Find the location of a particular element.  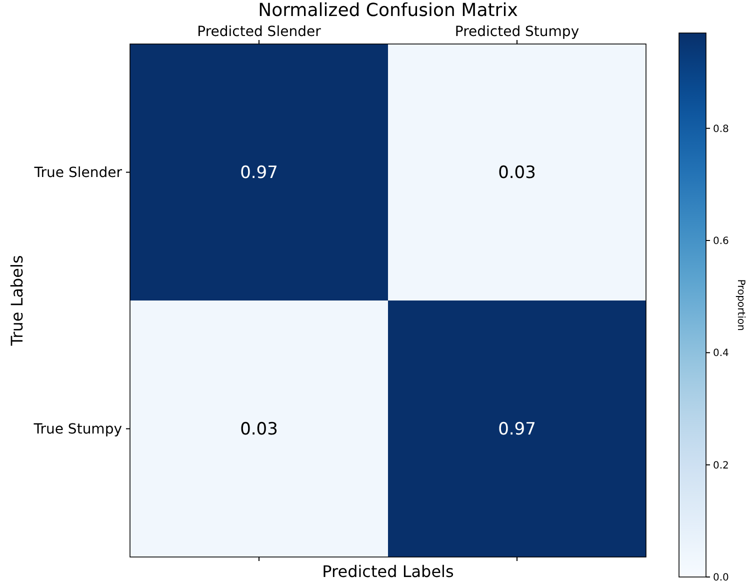

y-tick-label: True Slender is located at coordinates (77, 173).